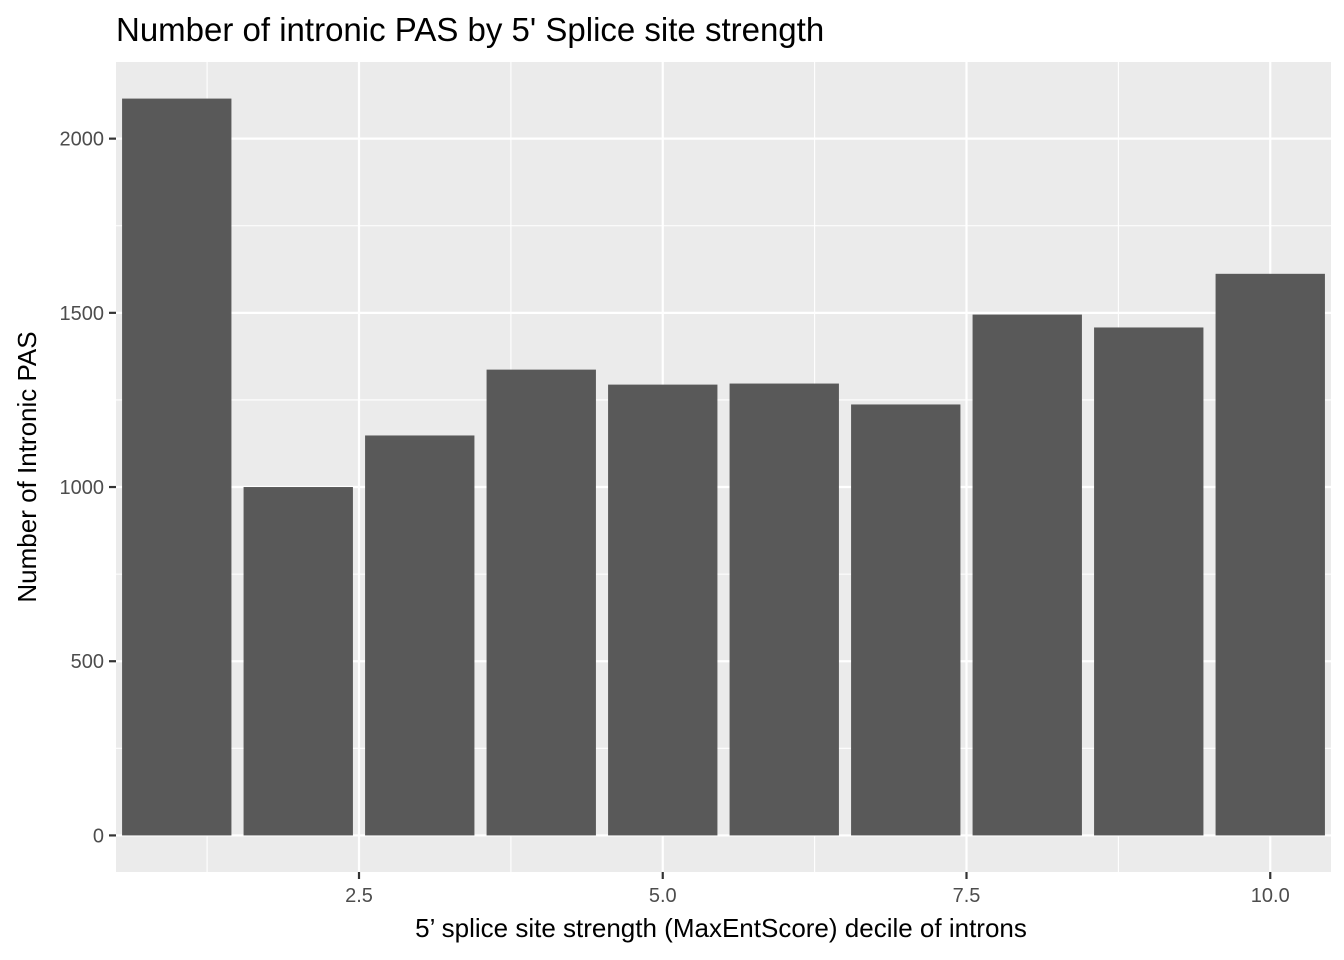 The height and width of the screenshot is (960, 1344). I want to click on y-tick-label: 500, so click(87, 662).